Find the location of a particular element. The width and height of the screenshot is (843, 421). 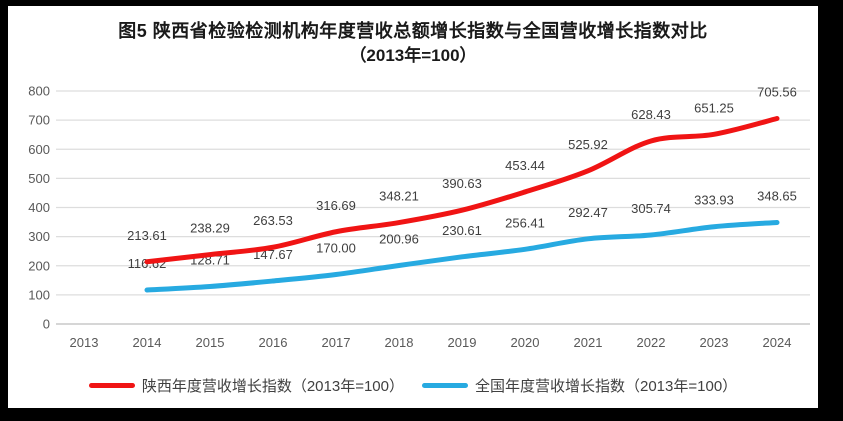

x-tick-label: 2019 is located at coordinates (462, 342).